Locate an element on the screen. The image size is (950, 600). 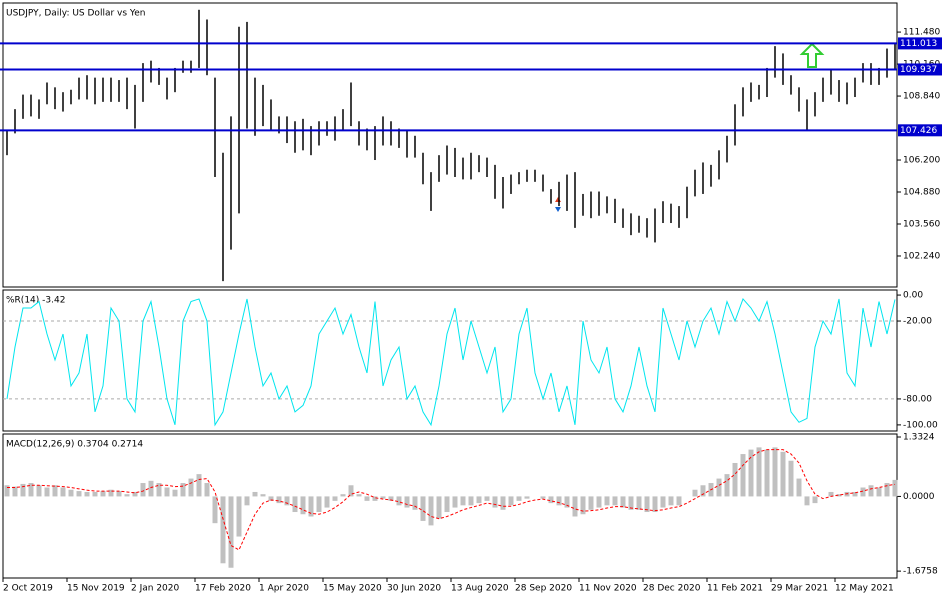
trade-marker is located at coordinates (558, 209).